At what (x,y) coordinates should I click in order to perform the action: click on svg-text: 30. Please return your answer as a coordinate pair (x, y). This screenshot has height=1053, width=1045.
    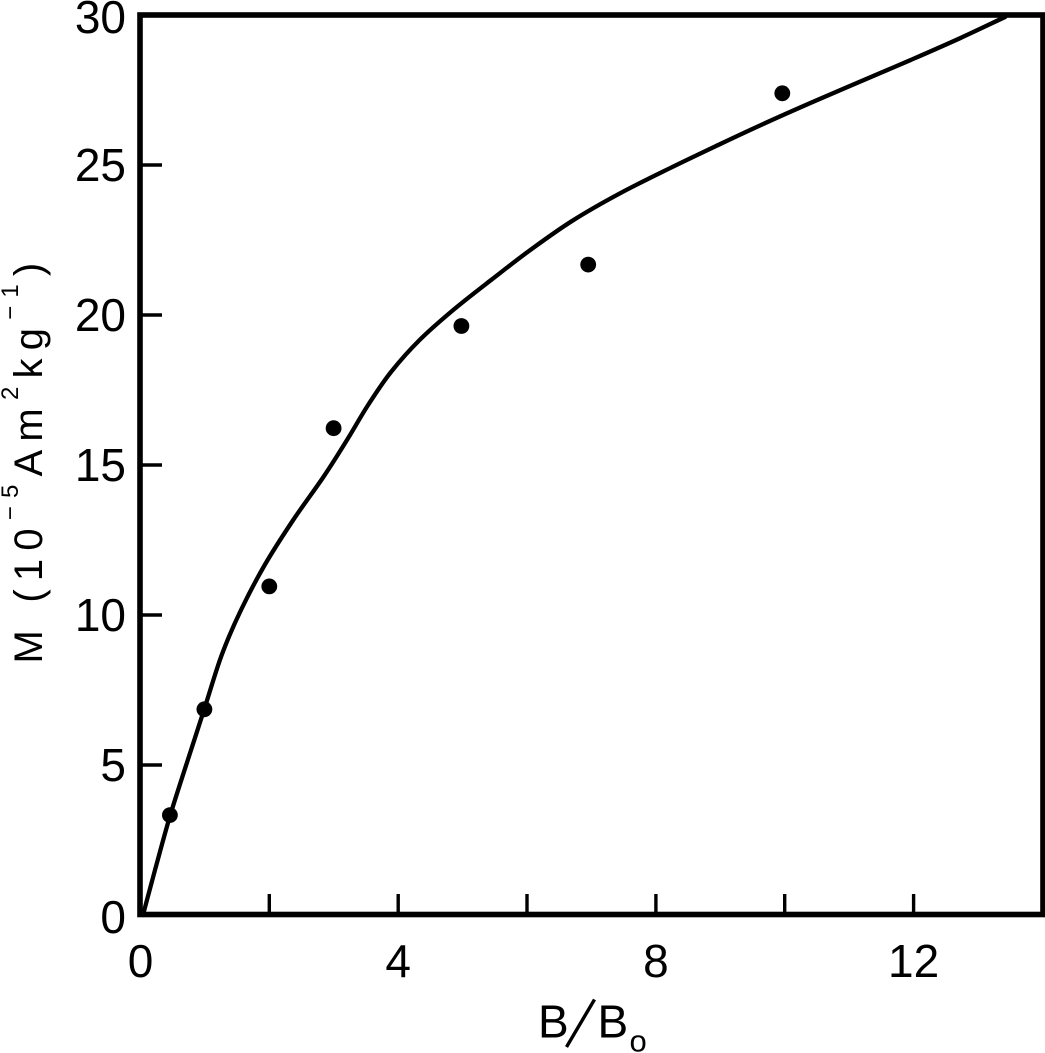
    Looking at the image, I should click on (100, 21).